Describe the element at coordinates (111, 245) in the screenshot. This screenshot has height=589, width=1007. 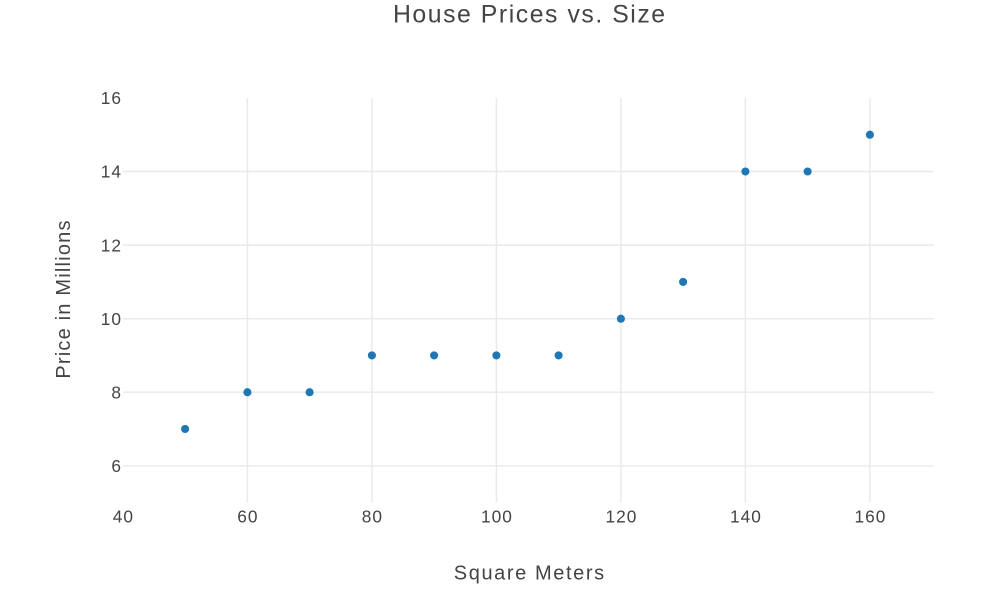
I see `svg-text: 12` at that location.